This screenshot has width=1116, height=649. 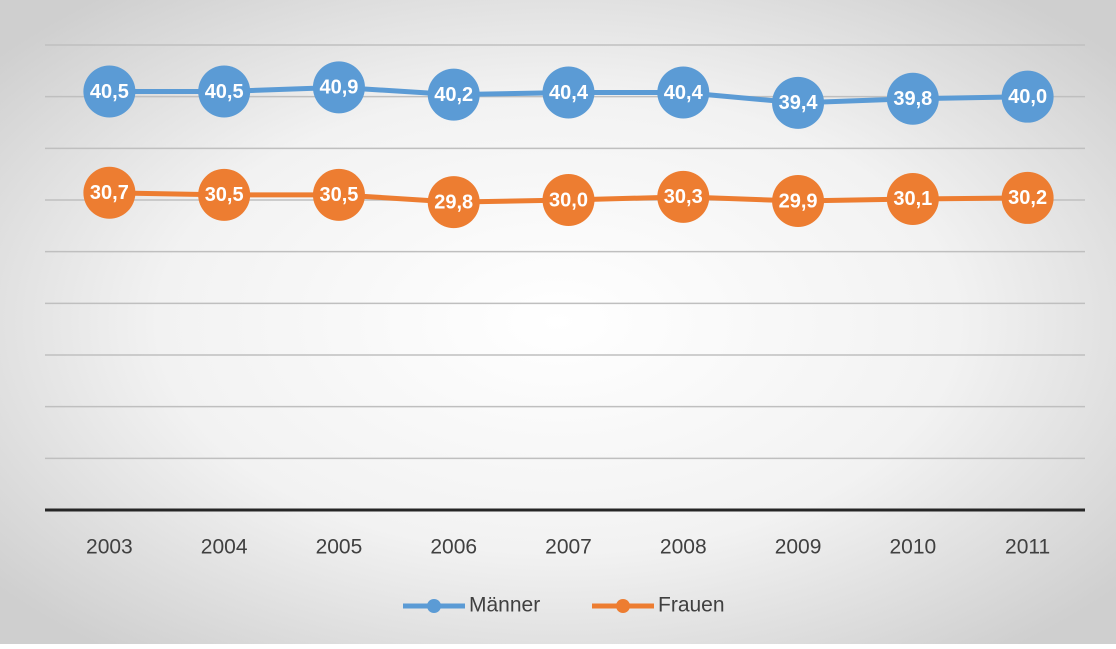 I want to click on data-label: 30,0, so click(x=568, y=200).